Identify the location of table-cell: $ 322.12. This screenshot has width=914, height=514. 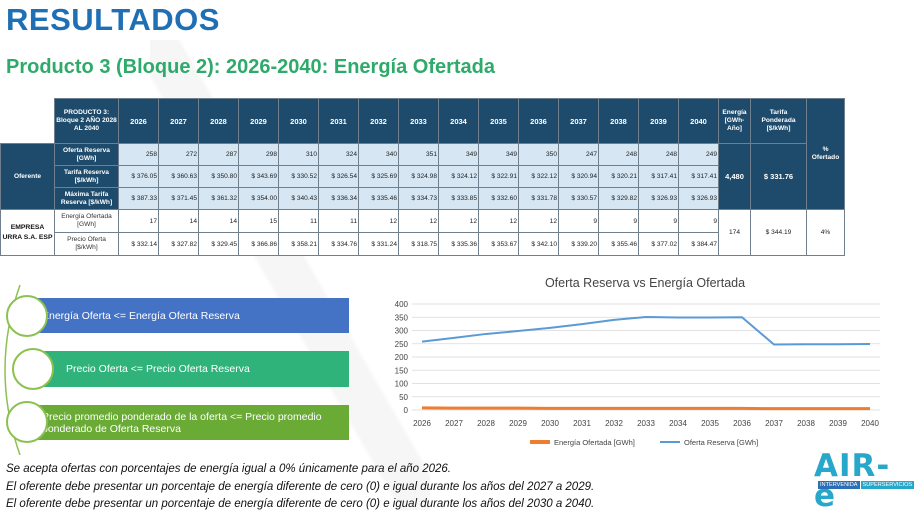
(538, 176).